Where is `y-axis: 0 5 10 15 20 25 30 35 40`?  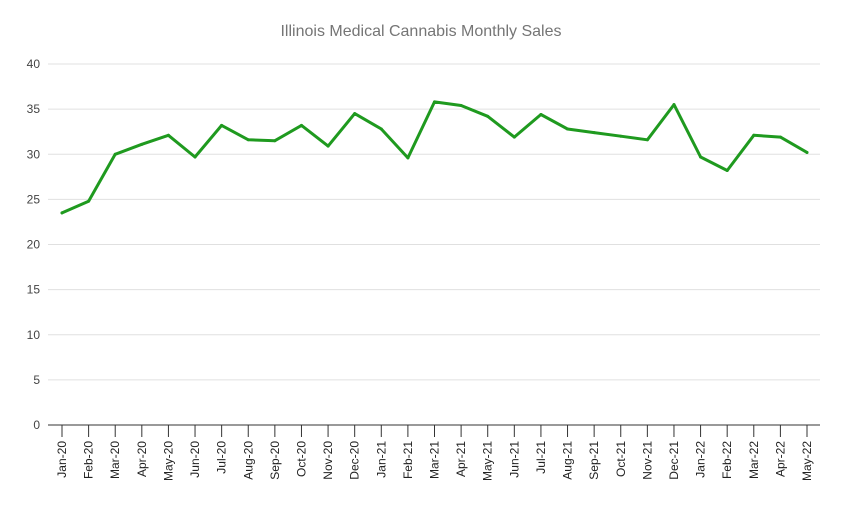 y-axis: 0 5 10 15 20 25 30 35 40 is located at coordinates (34, 244).